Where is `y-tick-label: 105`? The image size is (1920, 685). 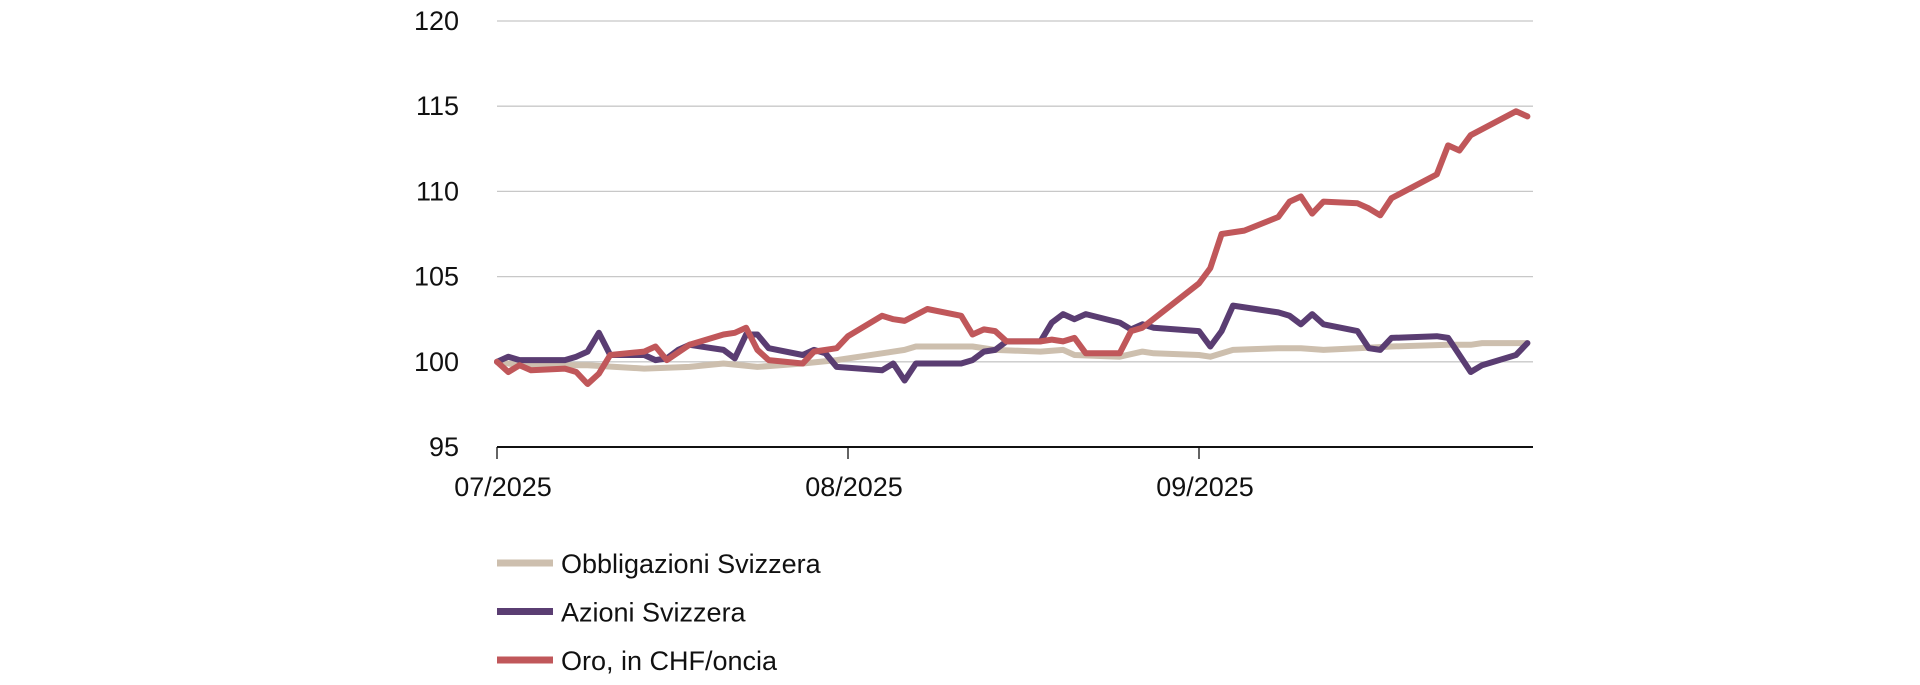 y-tick-label: 105 is located at coordinates (436, 277).